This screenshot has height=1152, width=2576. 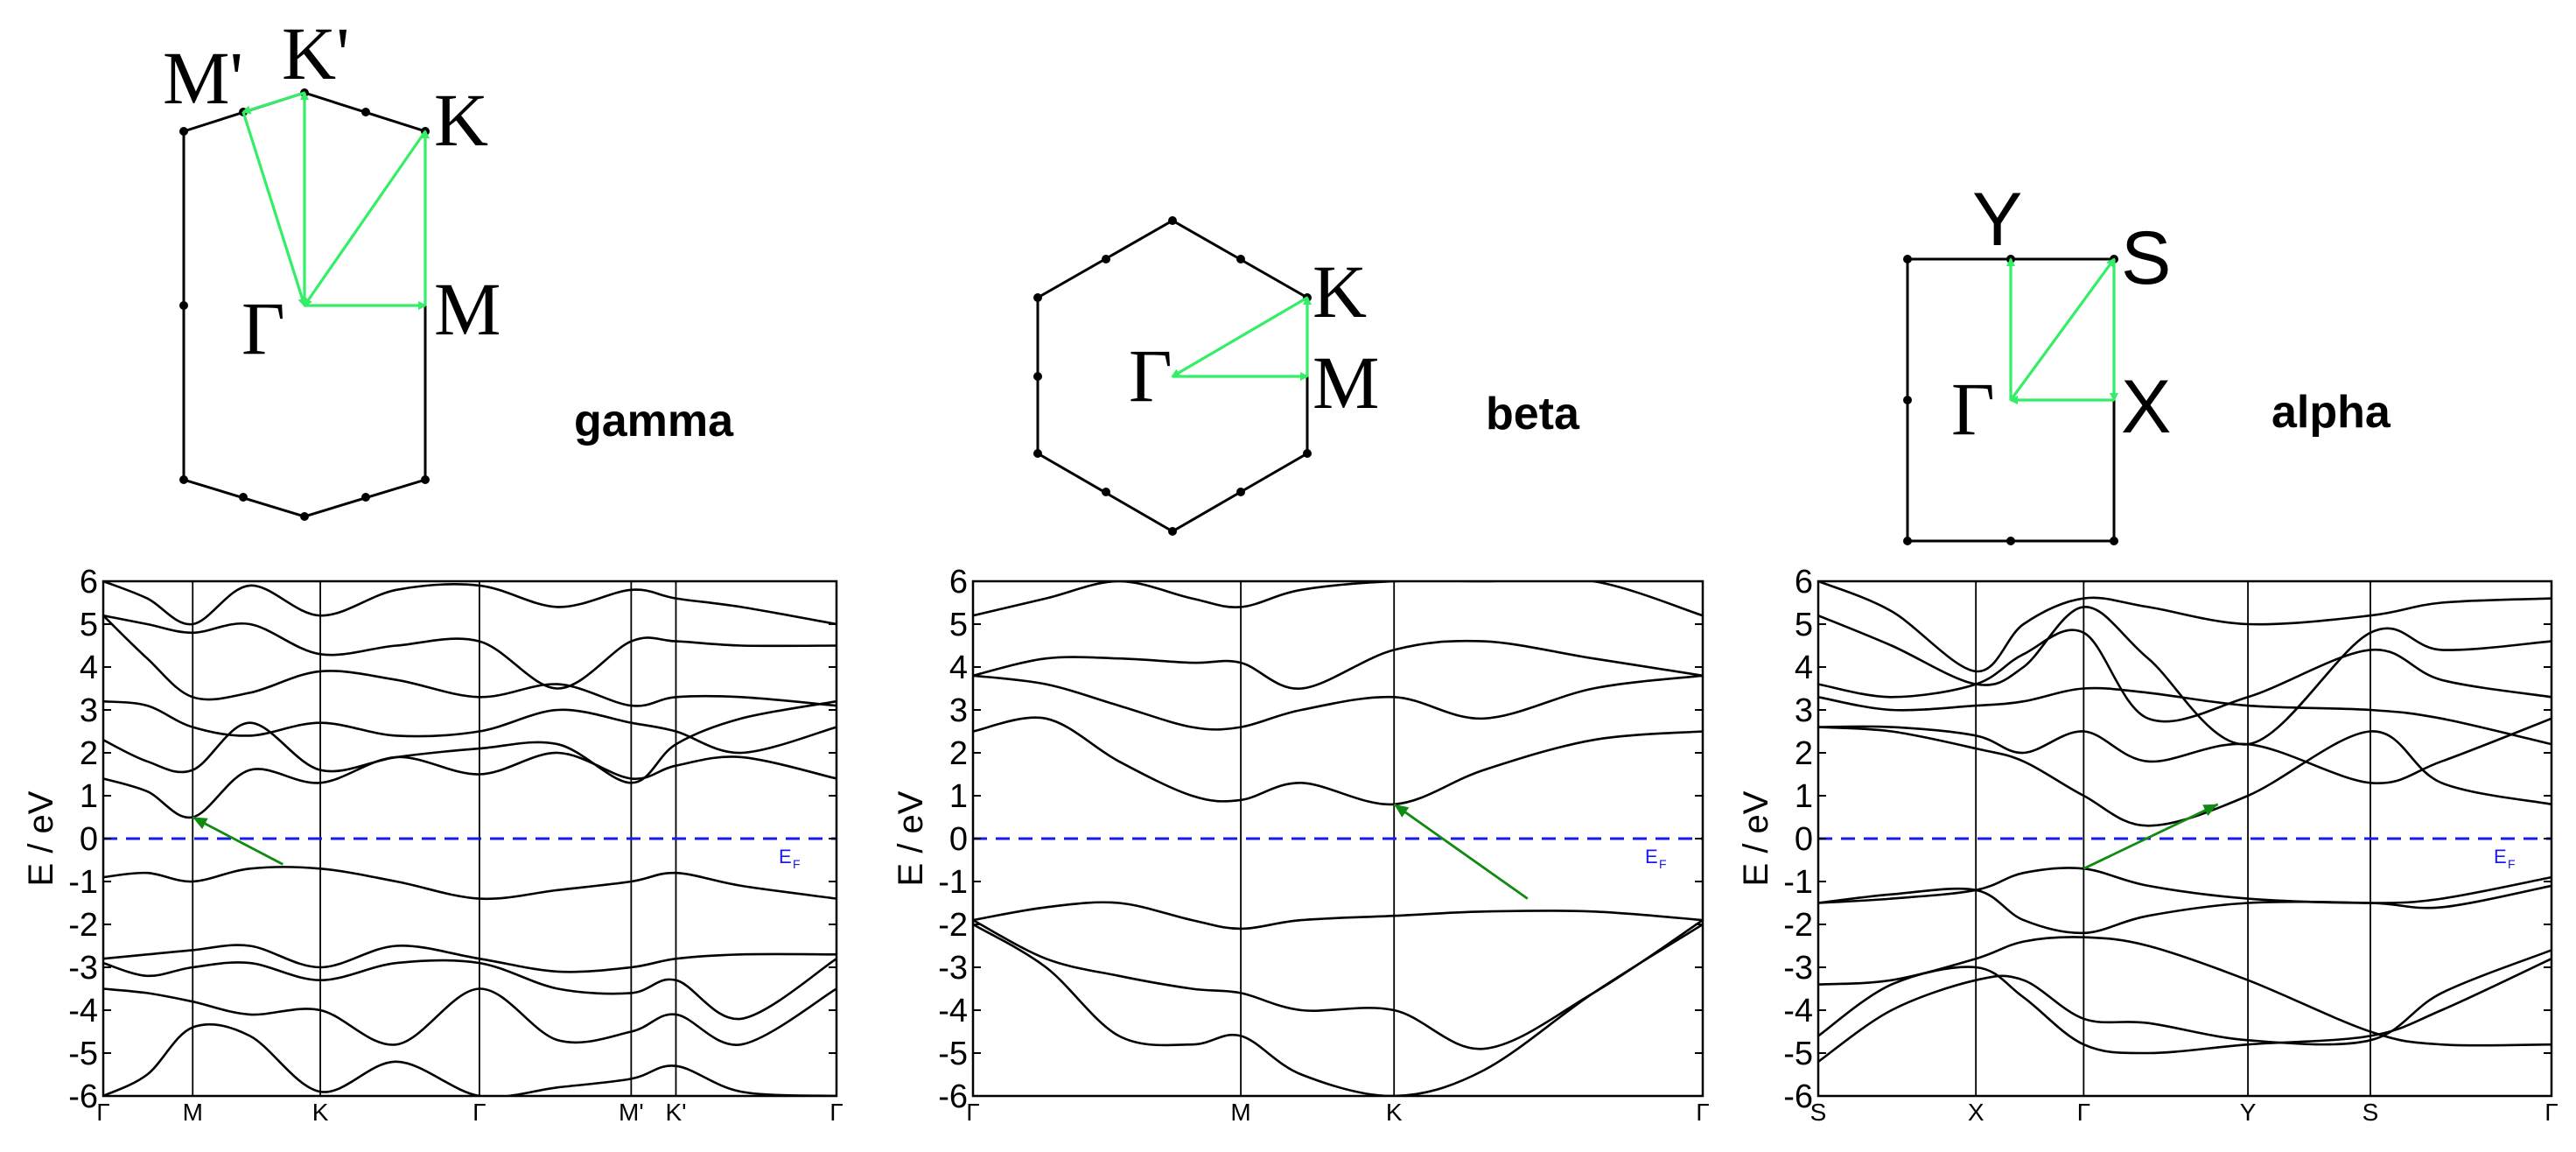 What do you see at coordinates (1345, 383) in the screenshot?
I see `bz-beta-label-m: M` at bounding box center [1345, 383].